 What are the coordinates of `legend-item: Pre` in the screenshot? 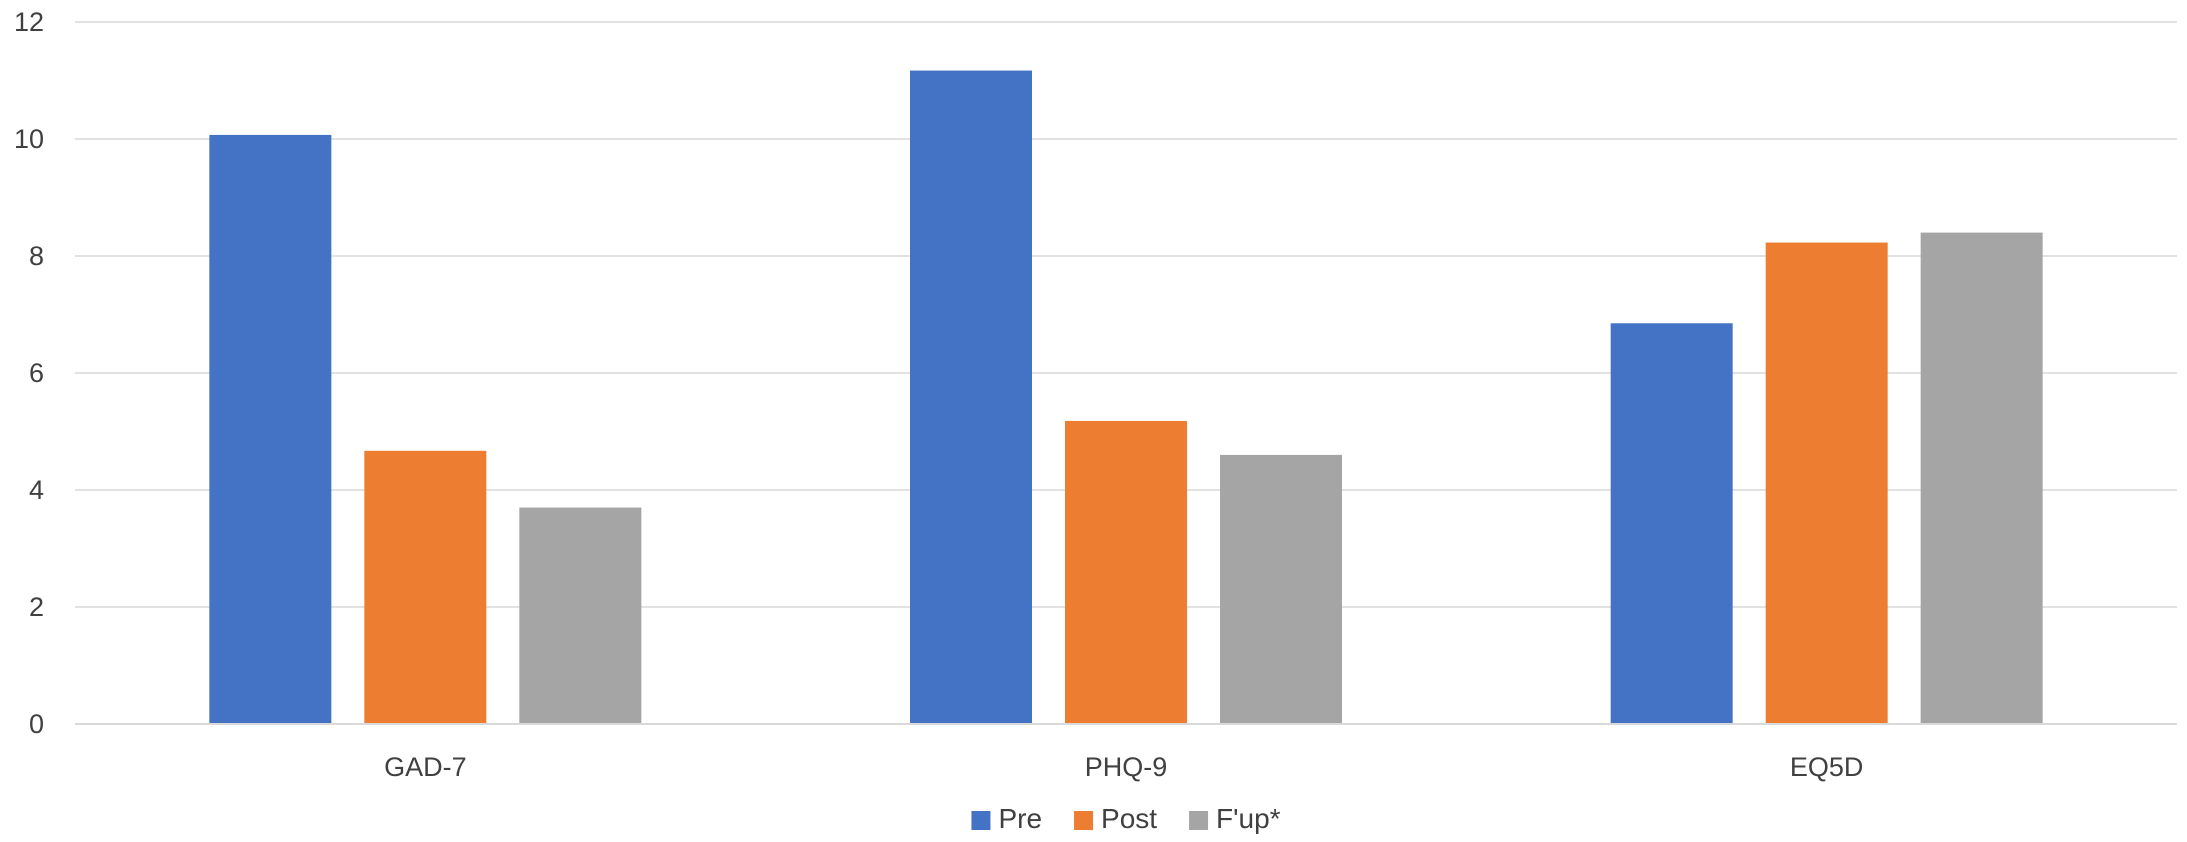 It's located at (1006, 818).